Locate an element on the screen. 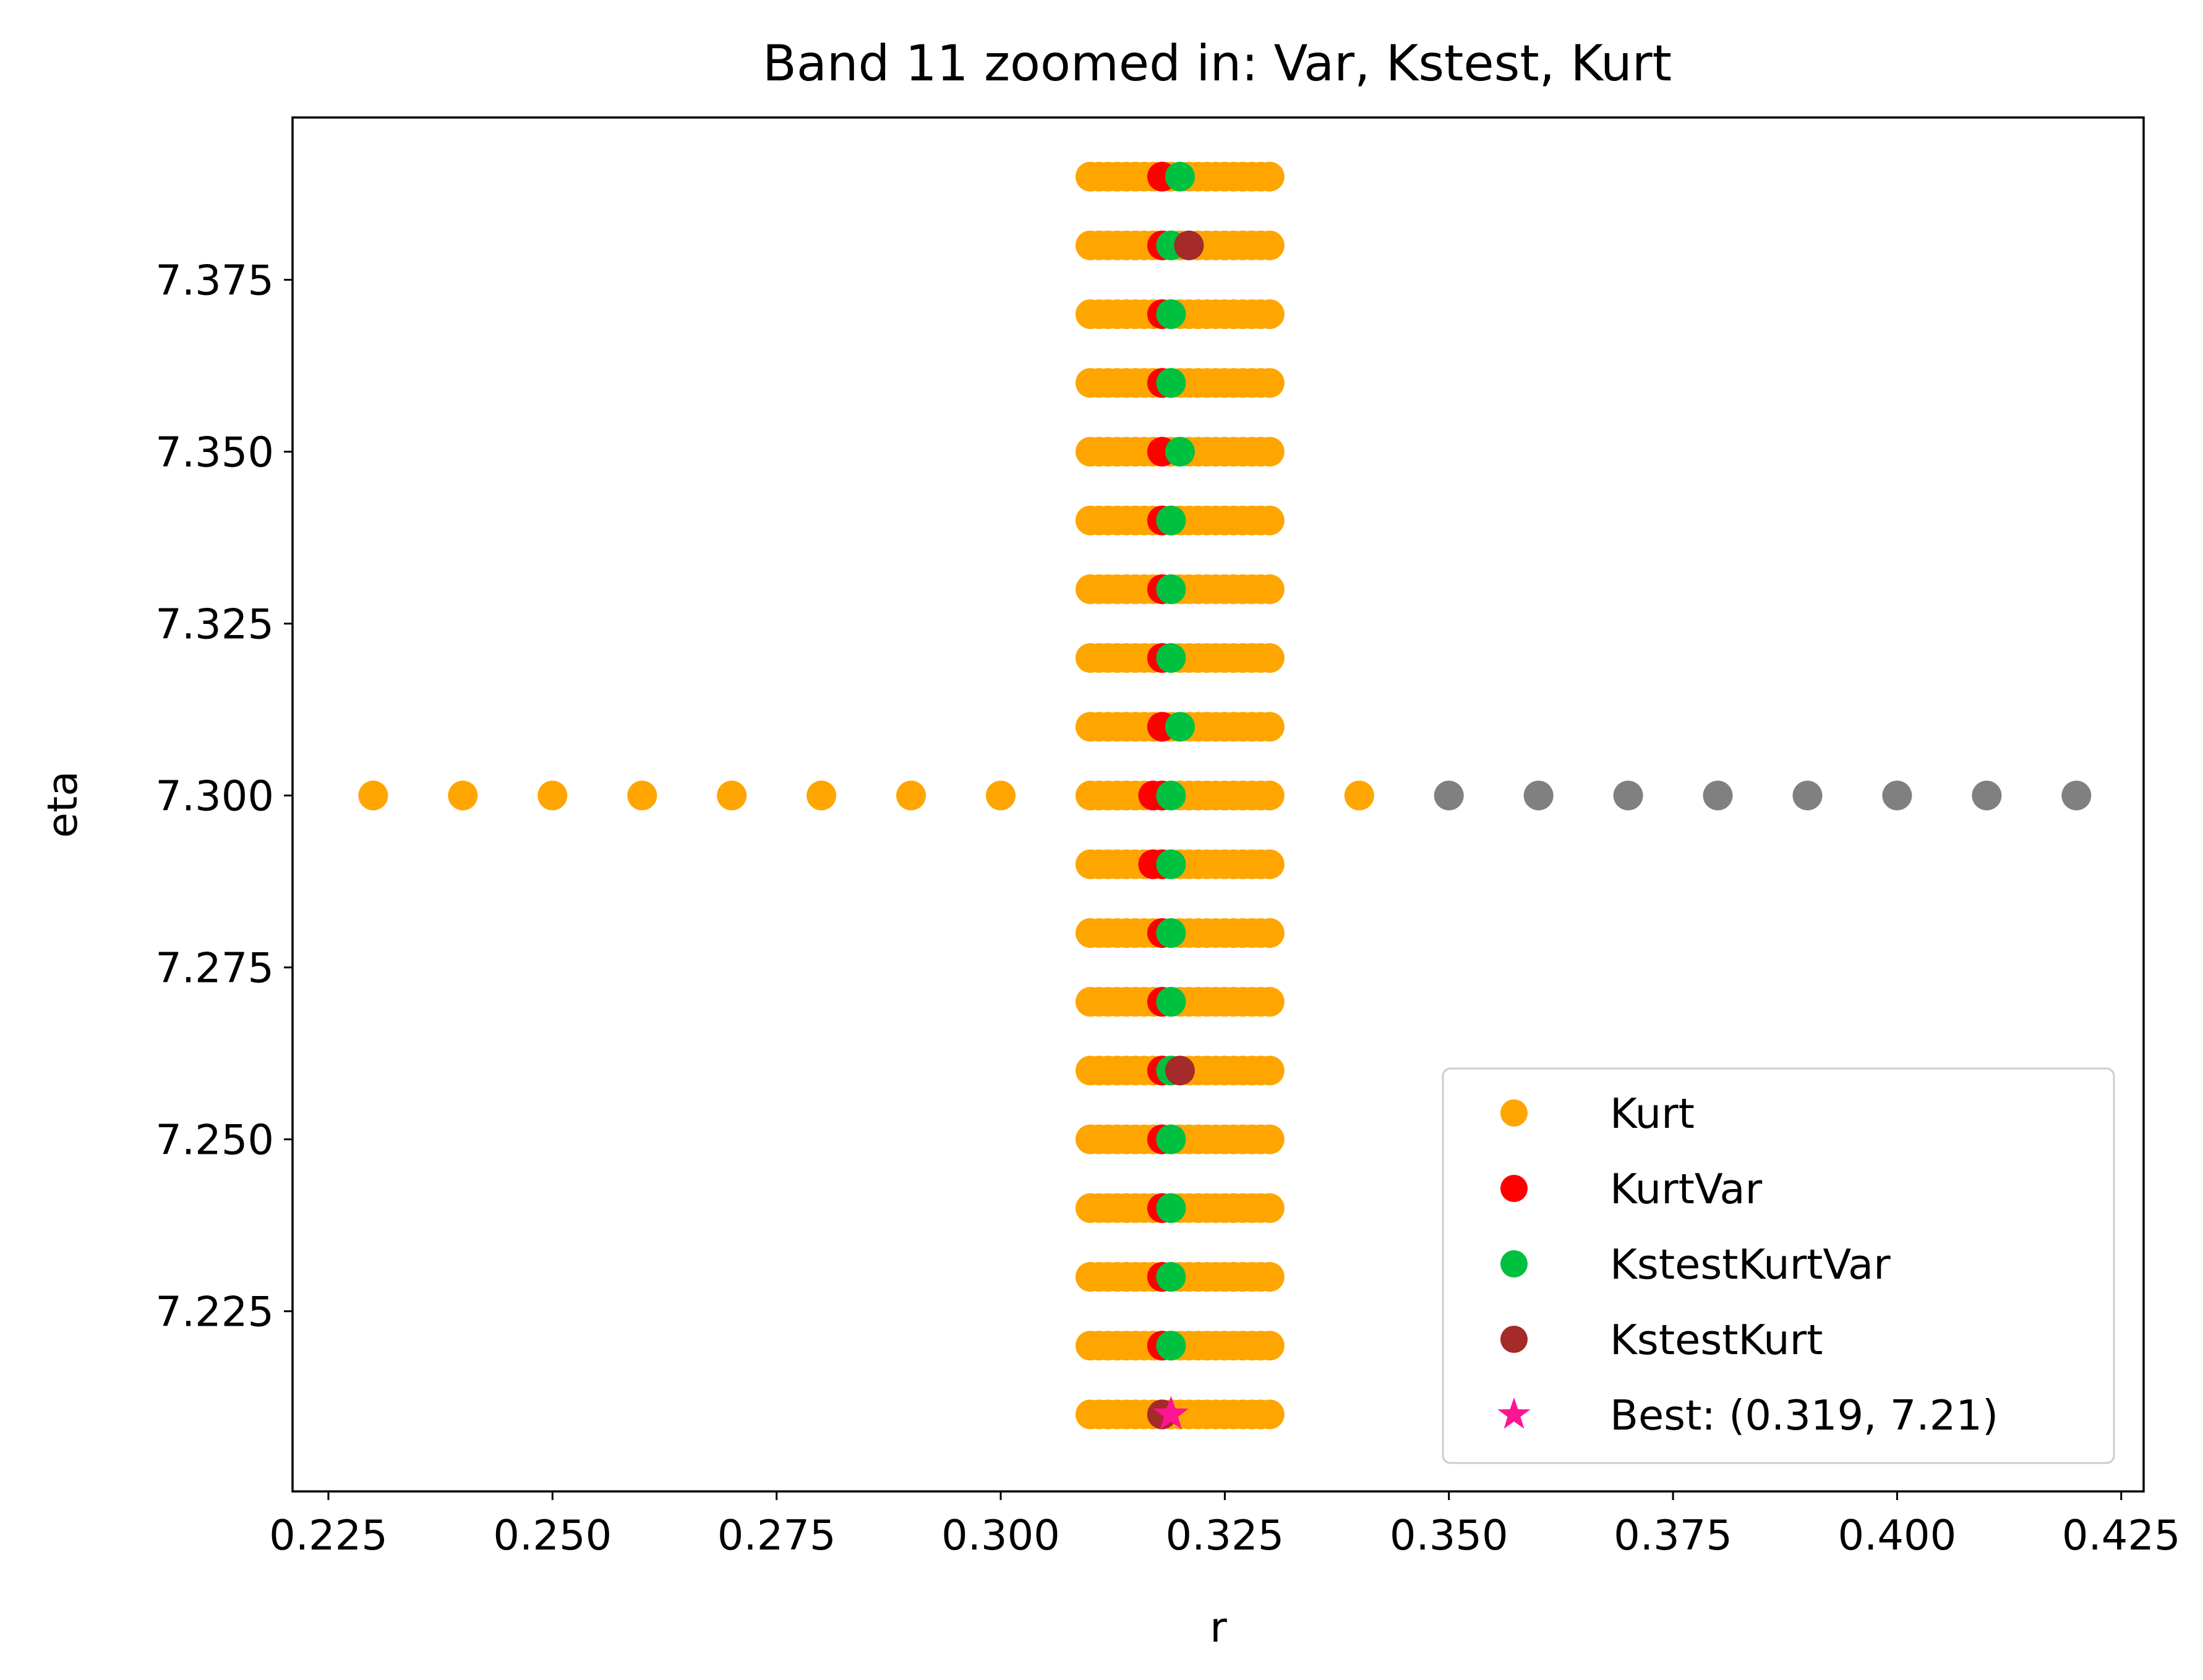 The height and width of the screenshot is (1680, 2203). y-axis-label: eta is located at coordinates (62, 804).